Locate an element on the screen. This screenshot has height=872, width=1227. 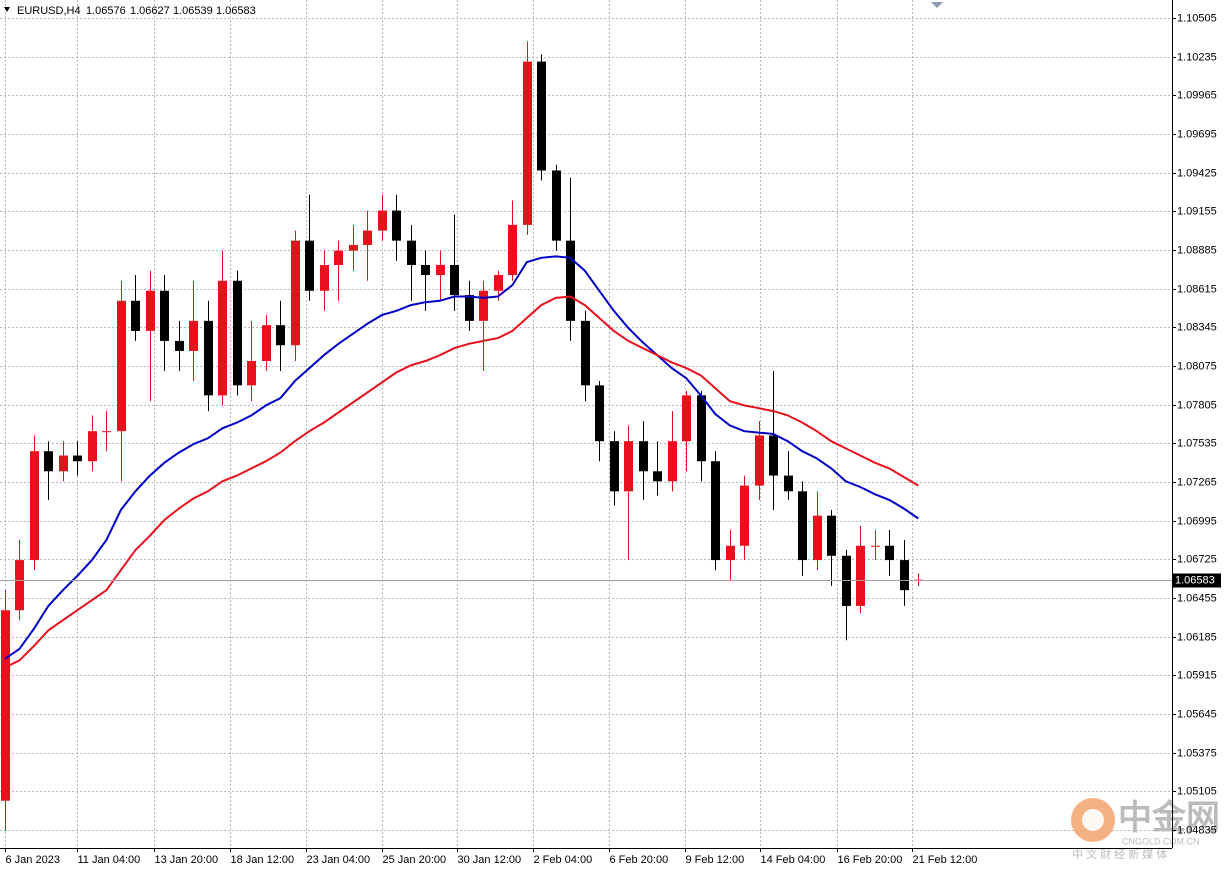
y-tick-label: 1.05375 is located at coordinates (1197, 753).